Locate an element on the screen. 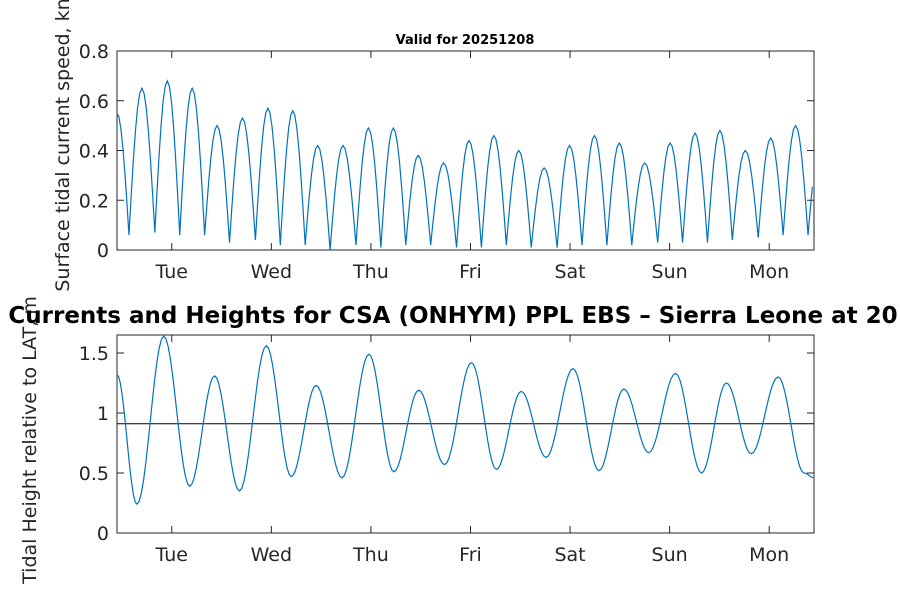 The width and height of the screenshot is (900, 600). tidal-height-xtick-label: Mon is located at coordinates (769, 555).